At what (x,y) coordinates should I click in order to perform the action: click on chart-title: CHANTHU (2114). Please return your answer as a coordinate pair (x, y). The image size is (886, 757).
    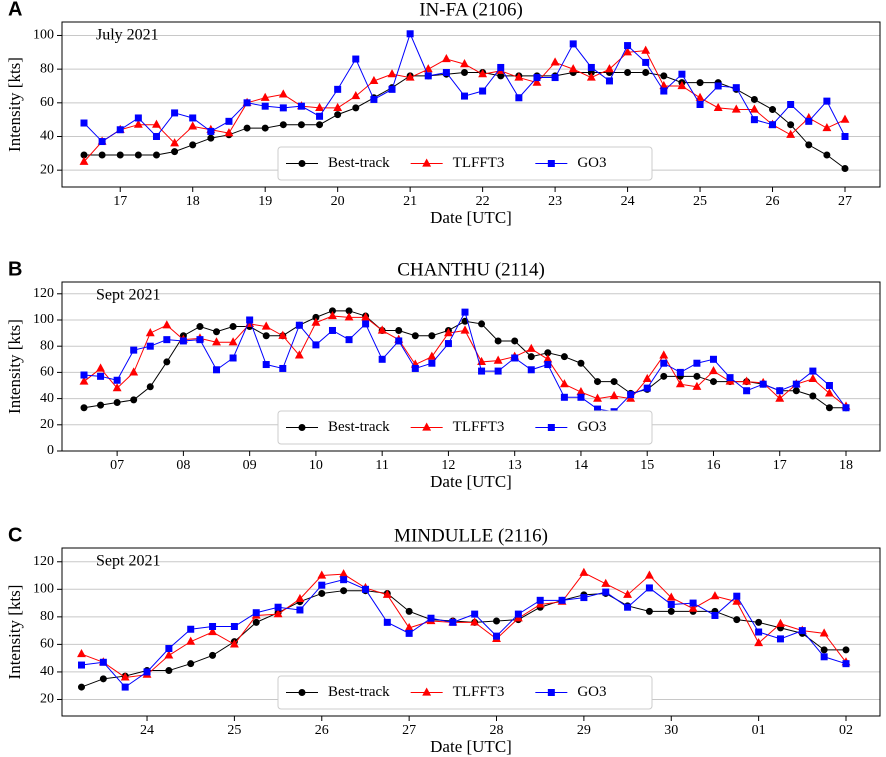
    Looking at the image, I should click on (471, 269).